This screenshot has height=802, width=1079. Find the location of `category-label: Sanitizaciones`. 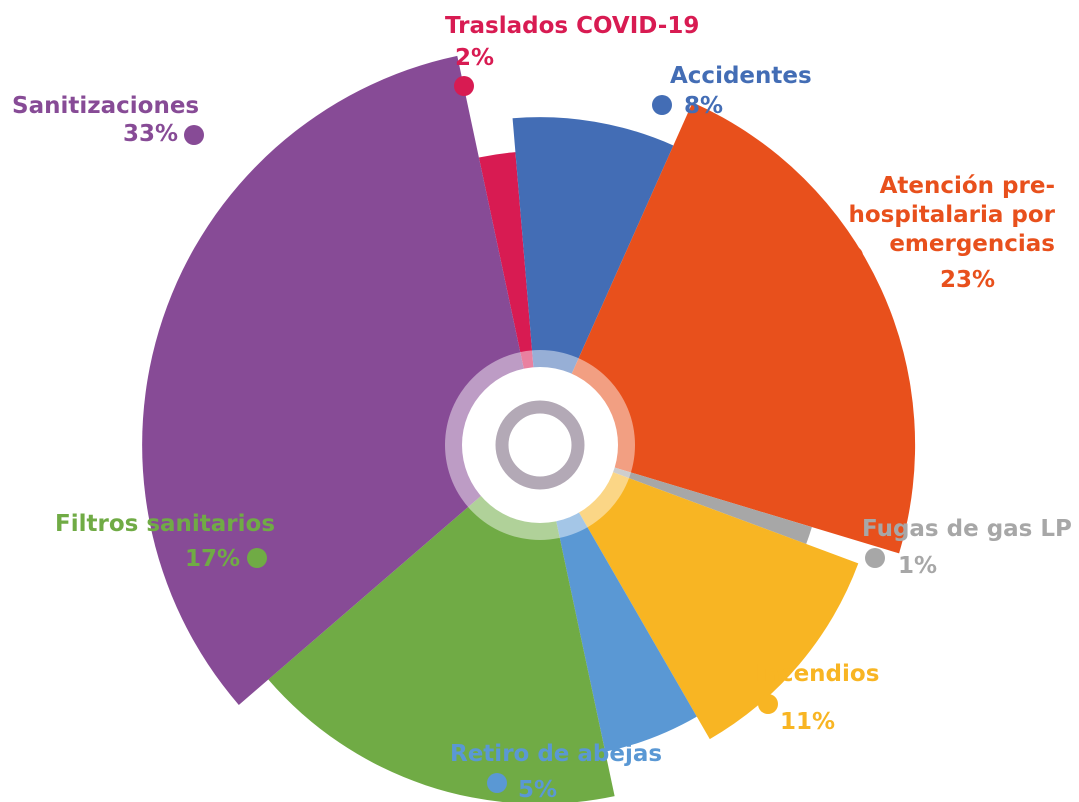

category-label: Sanitizaciones is located at coordinates (106, 106).